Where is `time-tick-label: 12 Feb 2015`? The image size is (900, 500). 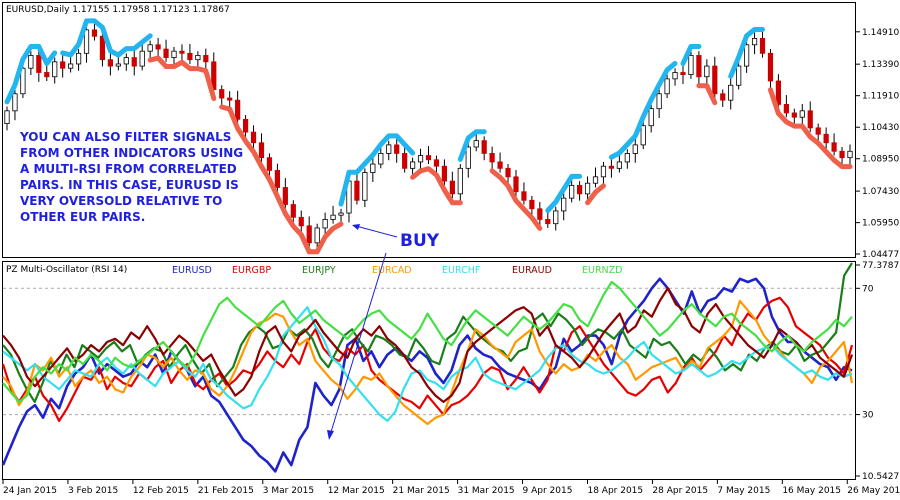 time-tick-label: 12 Feb 2015 is located at coordinates (161, 491).